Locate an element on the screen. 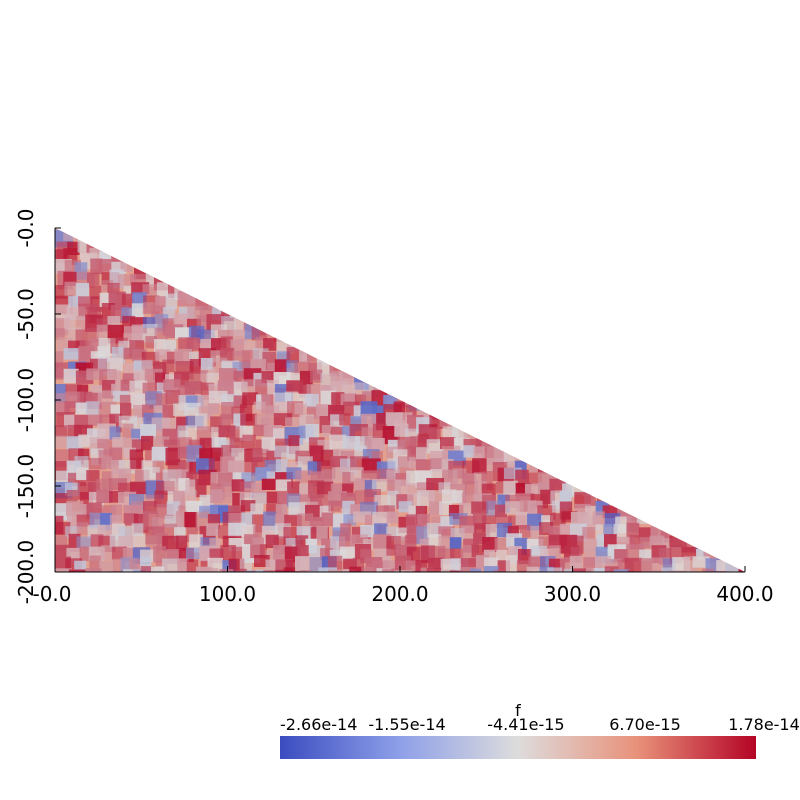 The width and height of the screenshot is (800, 800). colorbar-tick-label: -1.55e-14 is located at coordinates (406, 724).